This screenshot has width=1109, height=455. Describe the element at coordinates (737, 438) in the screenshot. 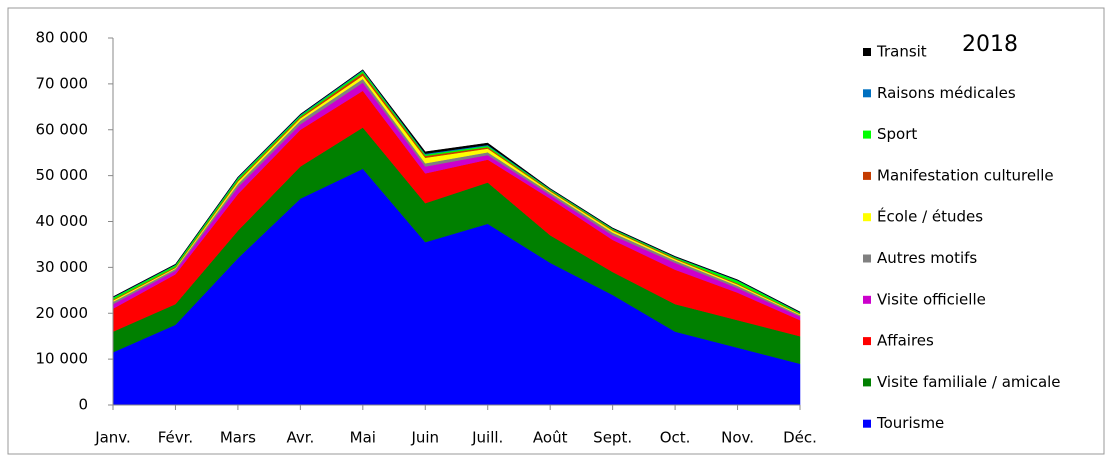

I see `x-tick-label: Nov.` at that location.